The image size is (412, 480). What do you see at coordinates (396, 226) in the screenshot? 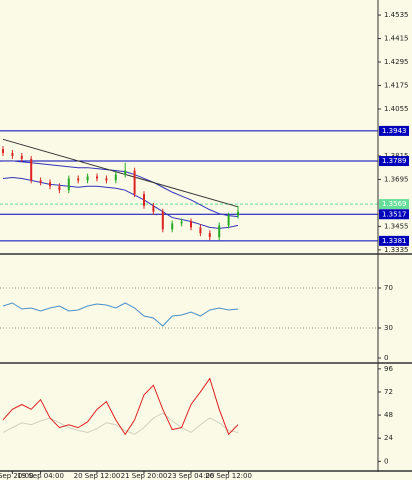
I see `y-tick-label: 1.3455` at bounding box center [396, 226].